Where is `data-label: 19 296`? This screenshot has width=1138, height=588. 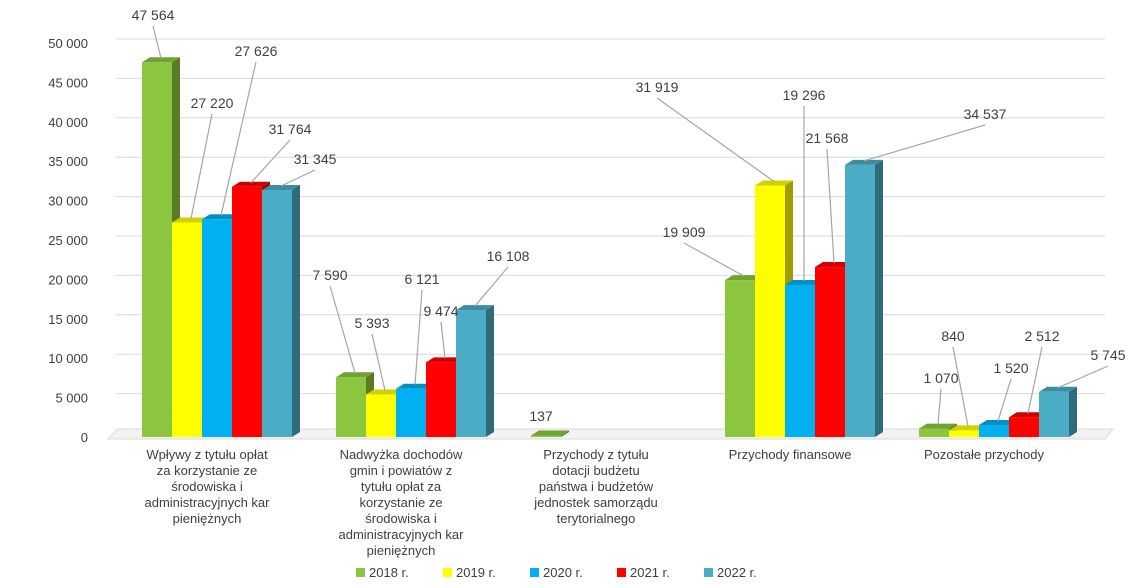
data-label: 19 296 is located at coordinates (804, 95).